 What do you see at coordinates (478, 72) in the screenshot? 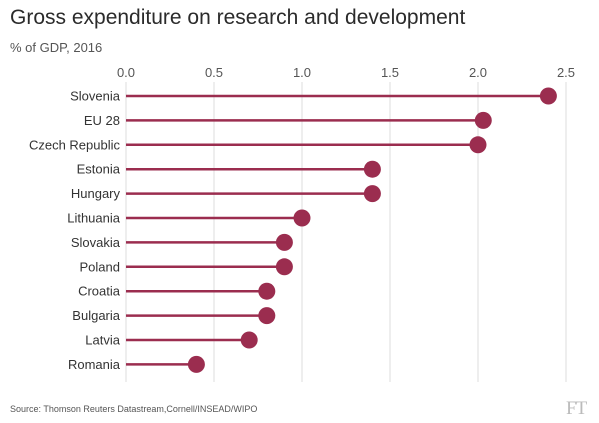
I see `x-tick-label: 2.0` at bounding box center [478, 72].